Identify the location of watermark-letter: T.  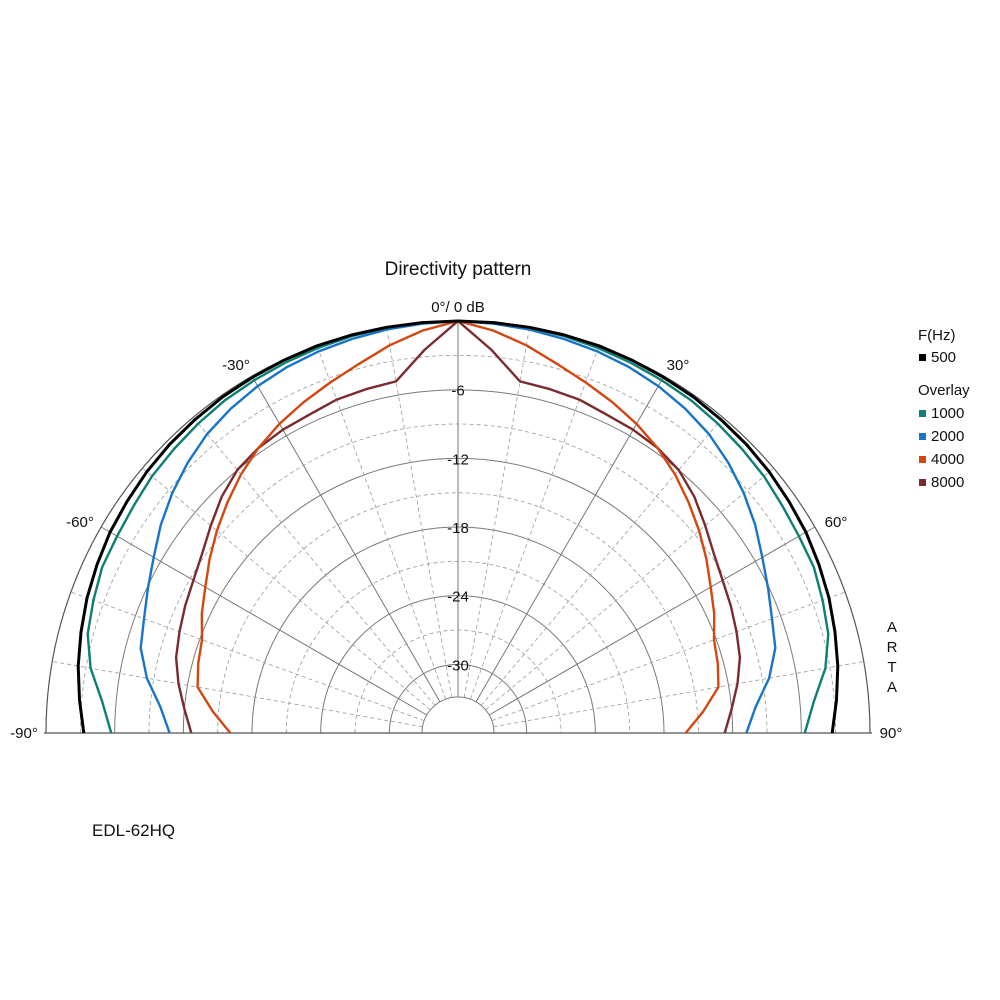
(891, 667).